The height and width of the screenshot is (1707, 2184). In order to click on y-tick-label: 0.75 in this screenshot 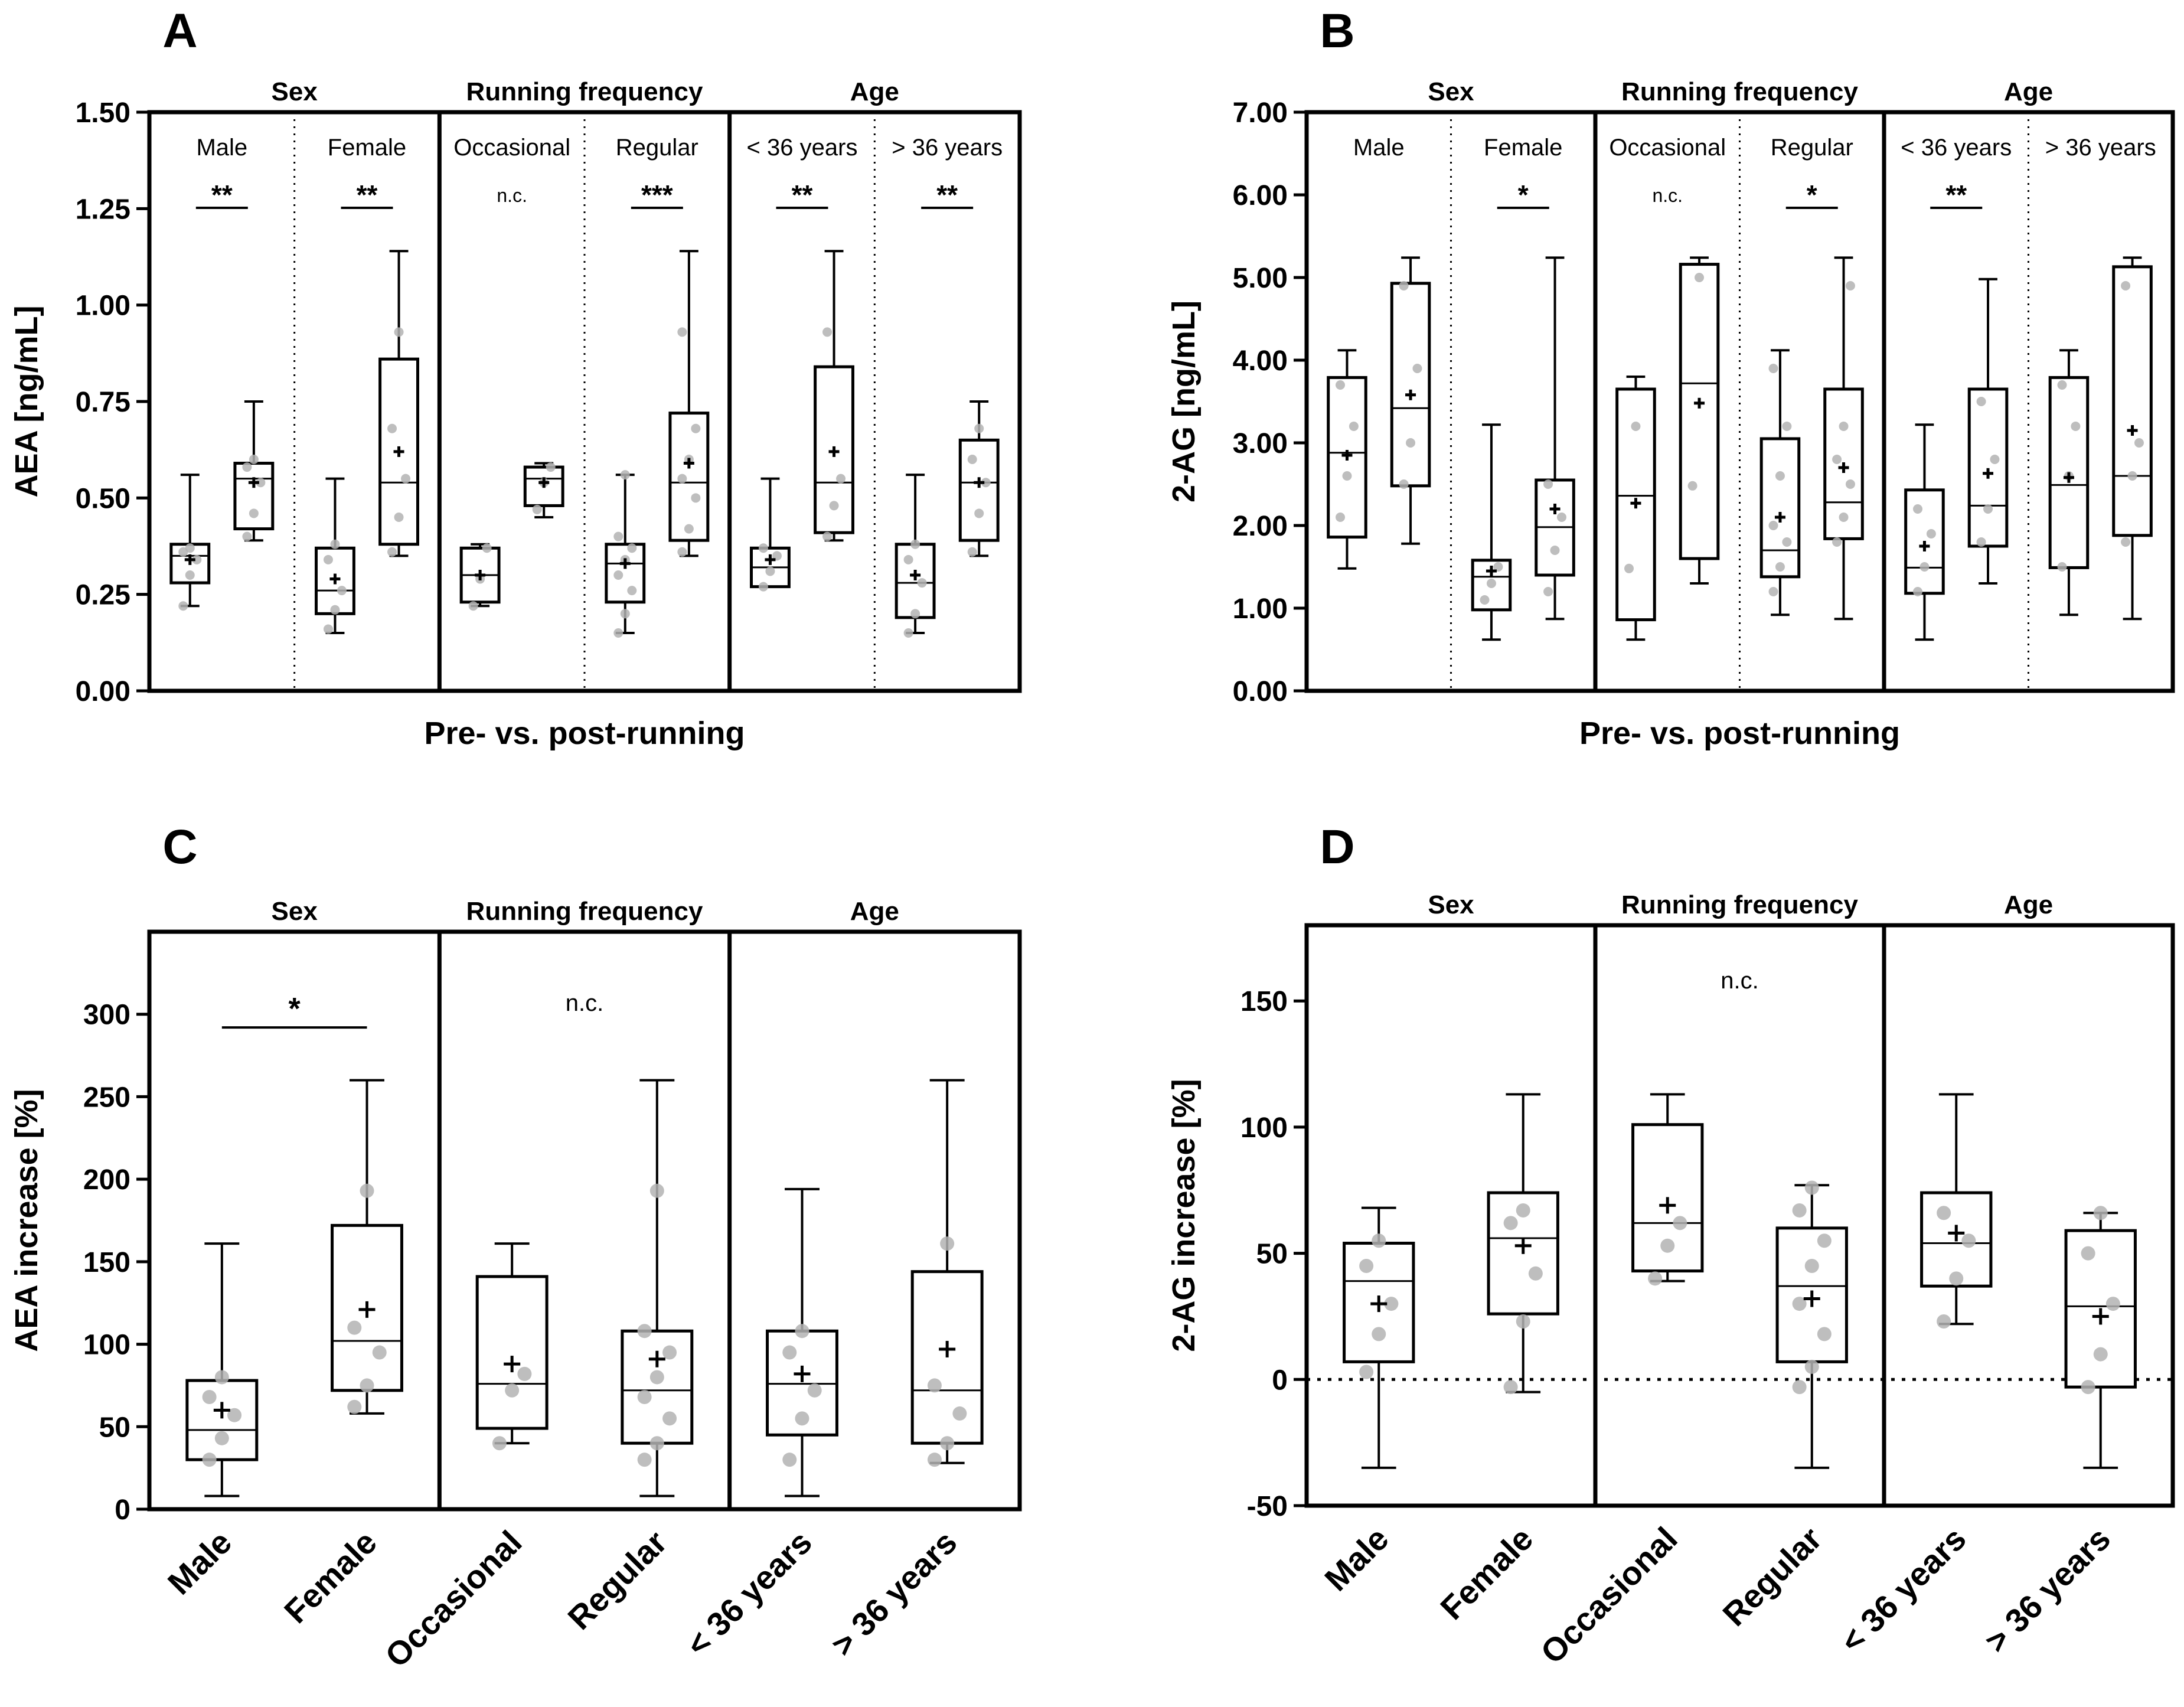, I will do `click(103, 403)`.